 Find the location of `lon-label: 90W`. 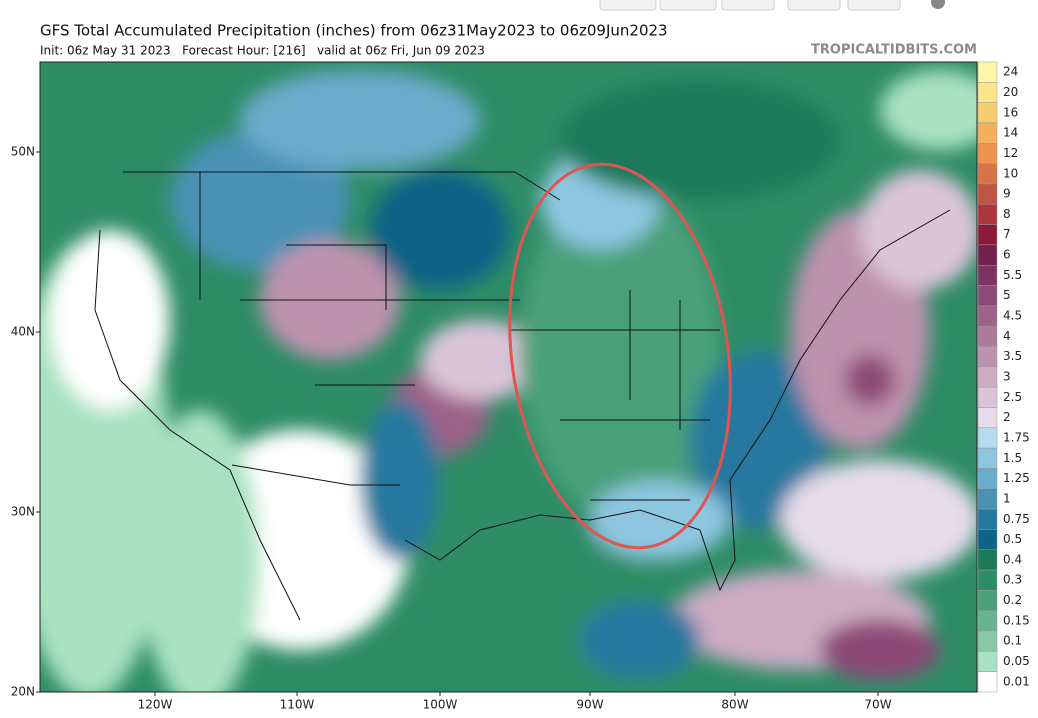

lon-label: 90W is located at coordinates (589, 705).